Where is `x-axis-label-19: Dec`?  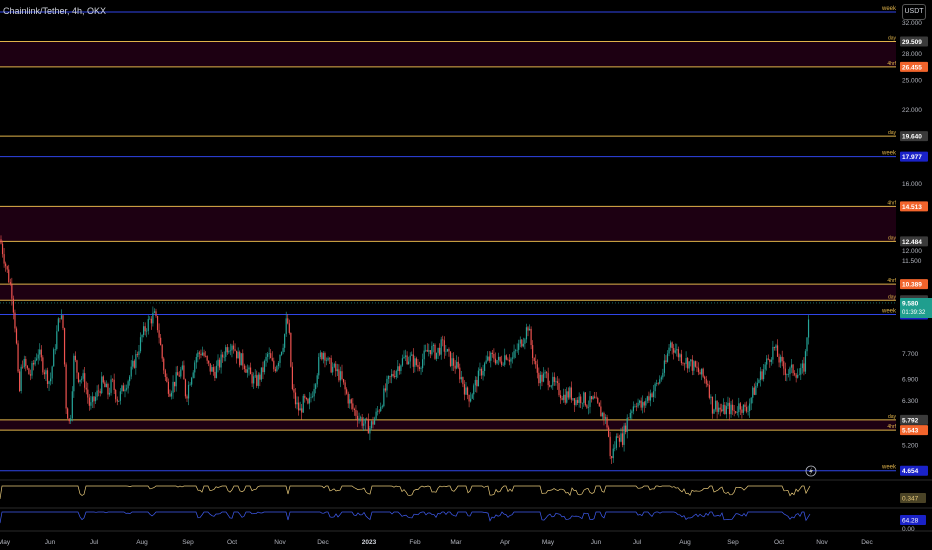
x-axis-label-19: Dec is located at coordinates (867, 542).